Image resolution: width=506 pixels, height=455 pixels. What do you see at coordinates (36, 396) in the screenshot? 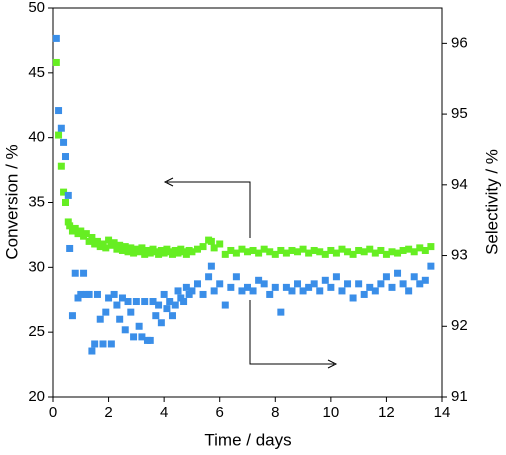
I see `y-tick-label: 20` at bounding box center [36, 396].